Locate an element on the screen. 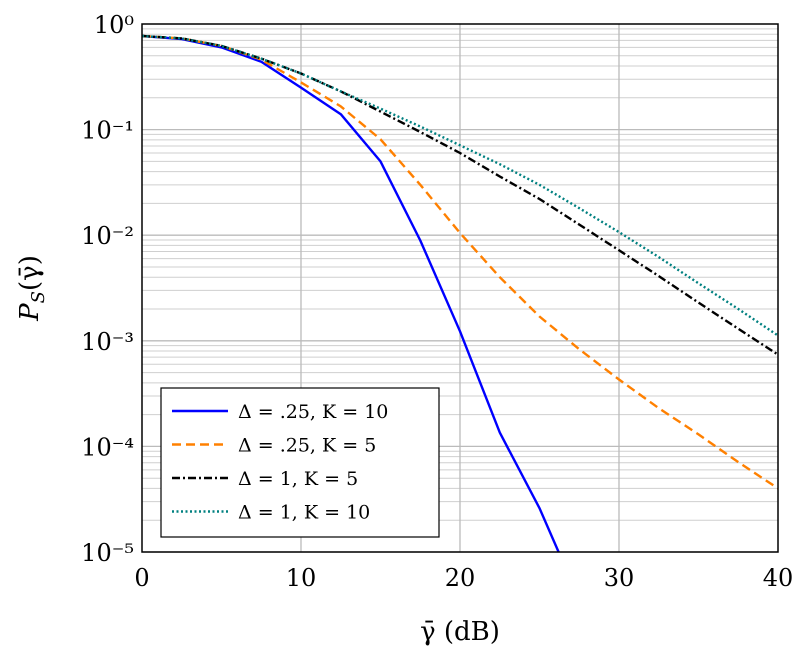  y-tick-label: 10⁻⁵ is located at coordinates (107, 553).